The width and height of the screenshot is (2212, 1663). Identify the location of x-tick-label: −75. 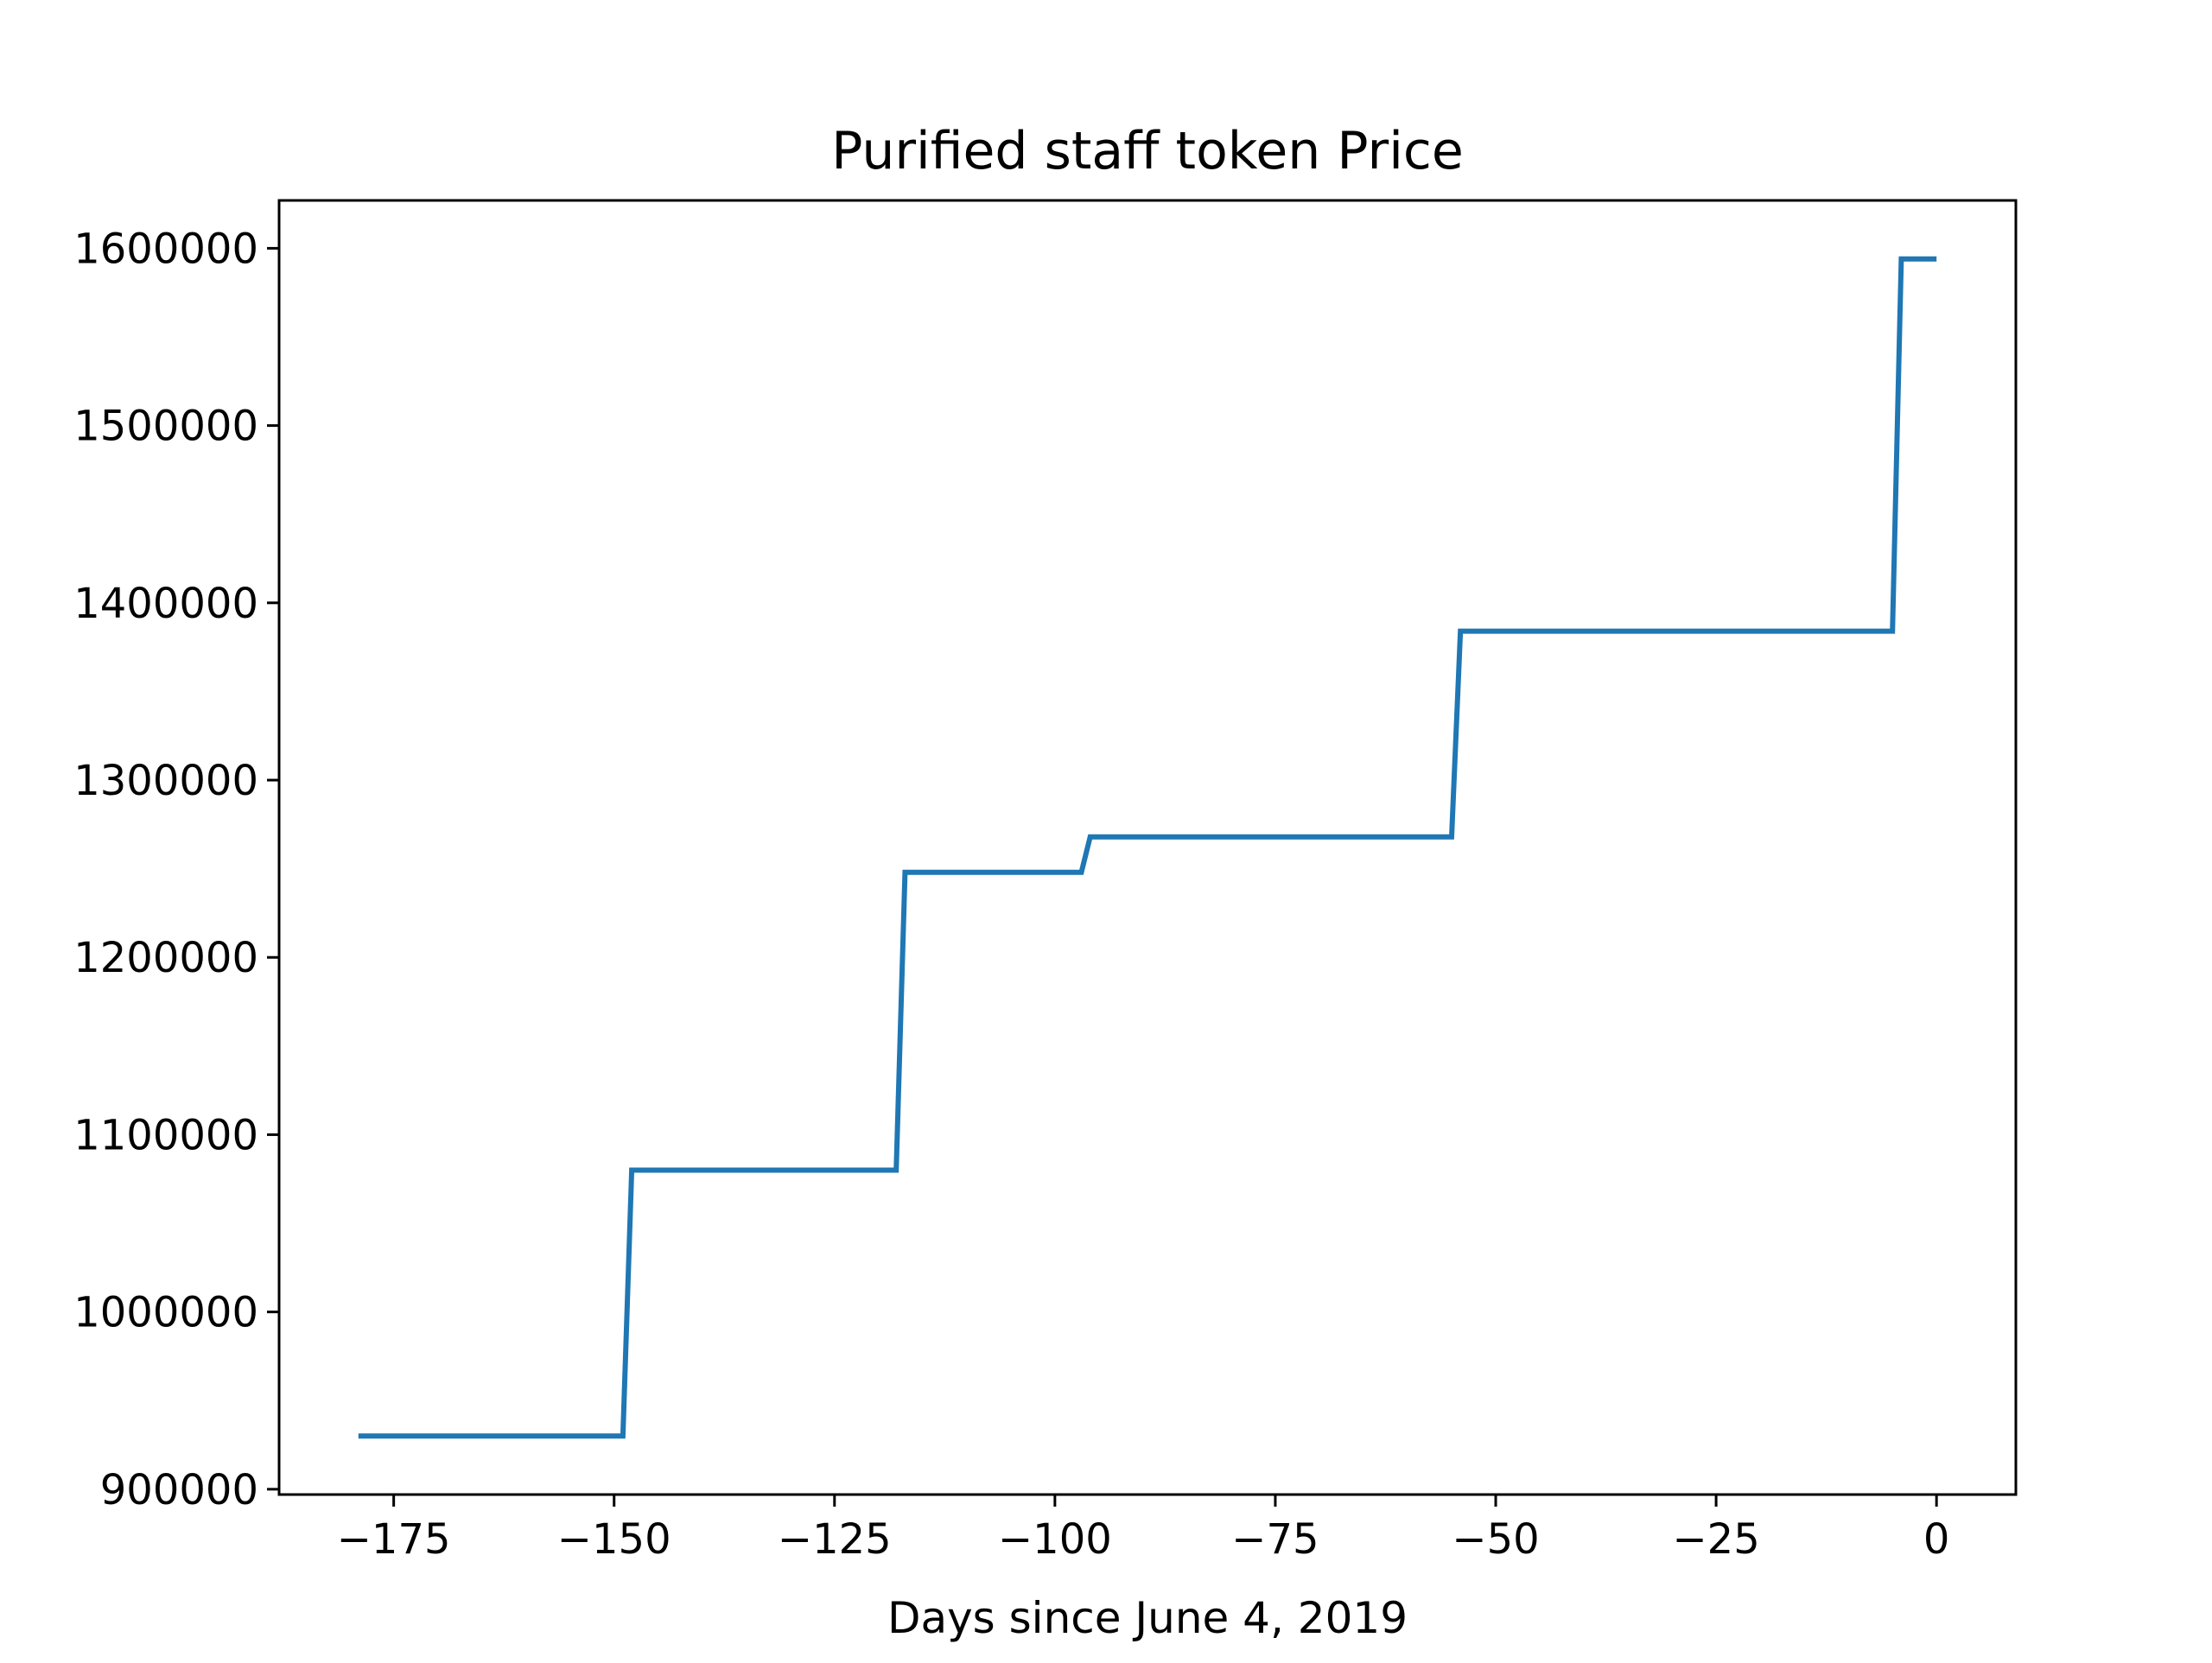
(1275, 1540).